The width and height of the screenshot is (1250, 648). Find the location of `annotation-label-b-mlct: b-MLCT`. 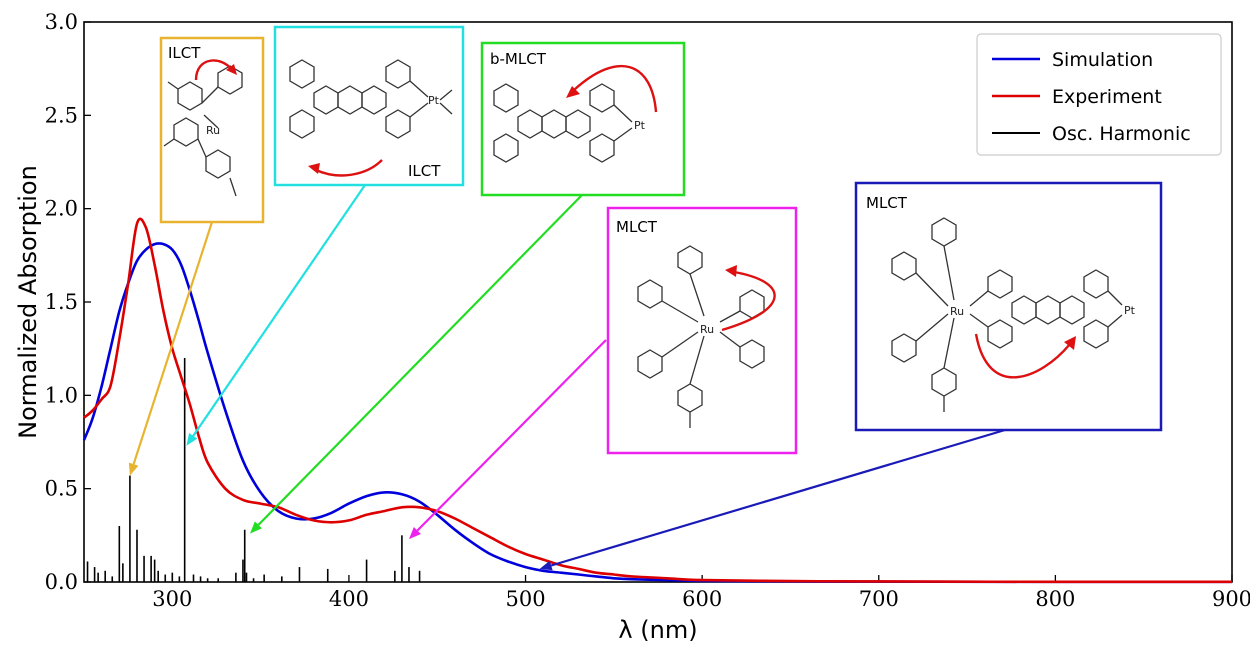

annotation-label-b-mlct: b-MLCT is located at coordinates (518, 59).